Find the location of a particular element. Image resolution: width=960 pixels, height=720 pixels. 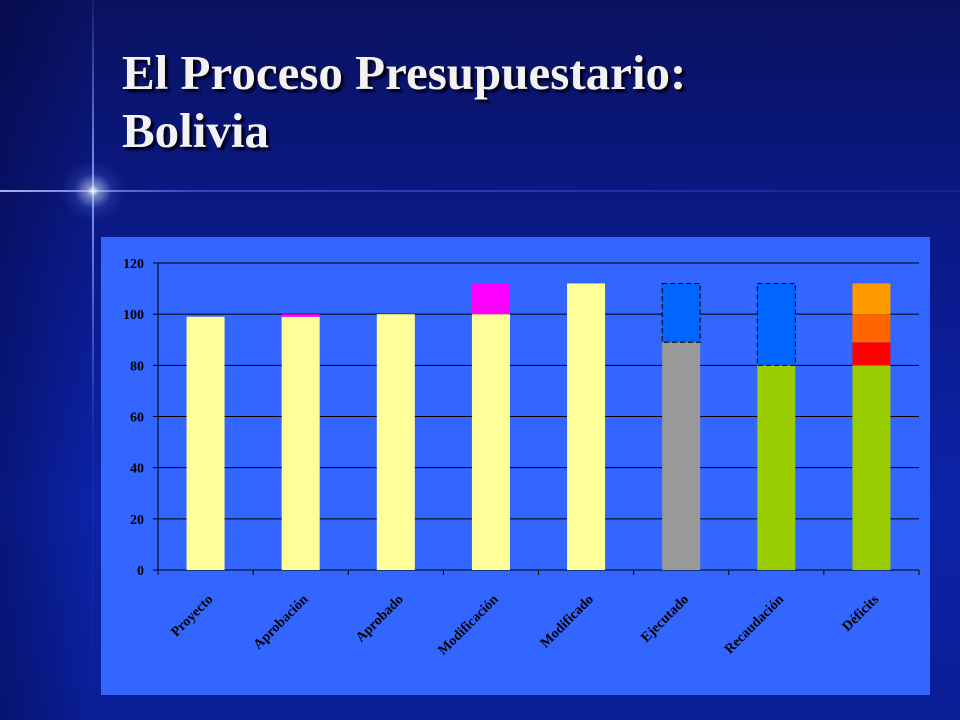

y-tick-label: 80 is located at coordinates (137, 366).